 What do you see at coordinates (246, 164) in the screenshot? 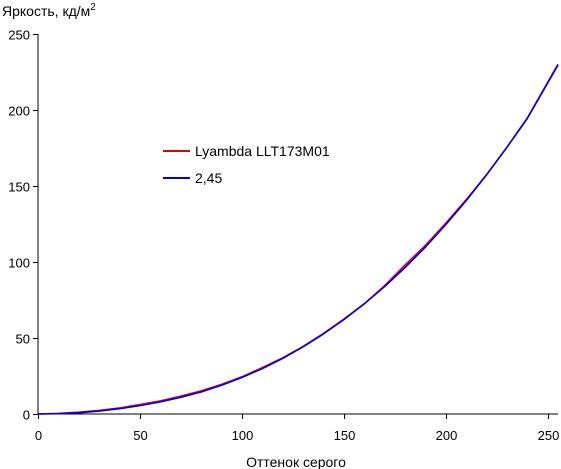
I see `legend: Lyambda LLT173M01 2,45` at bounding box center [246, 164].